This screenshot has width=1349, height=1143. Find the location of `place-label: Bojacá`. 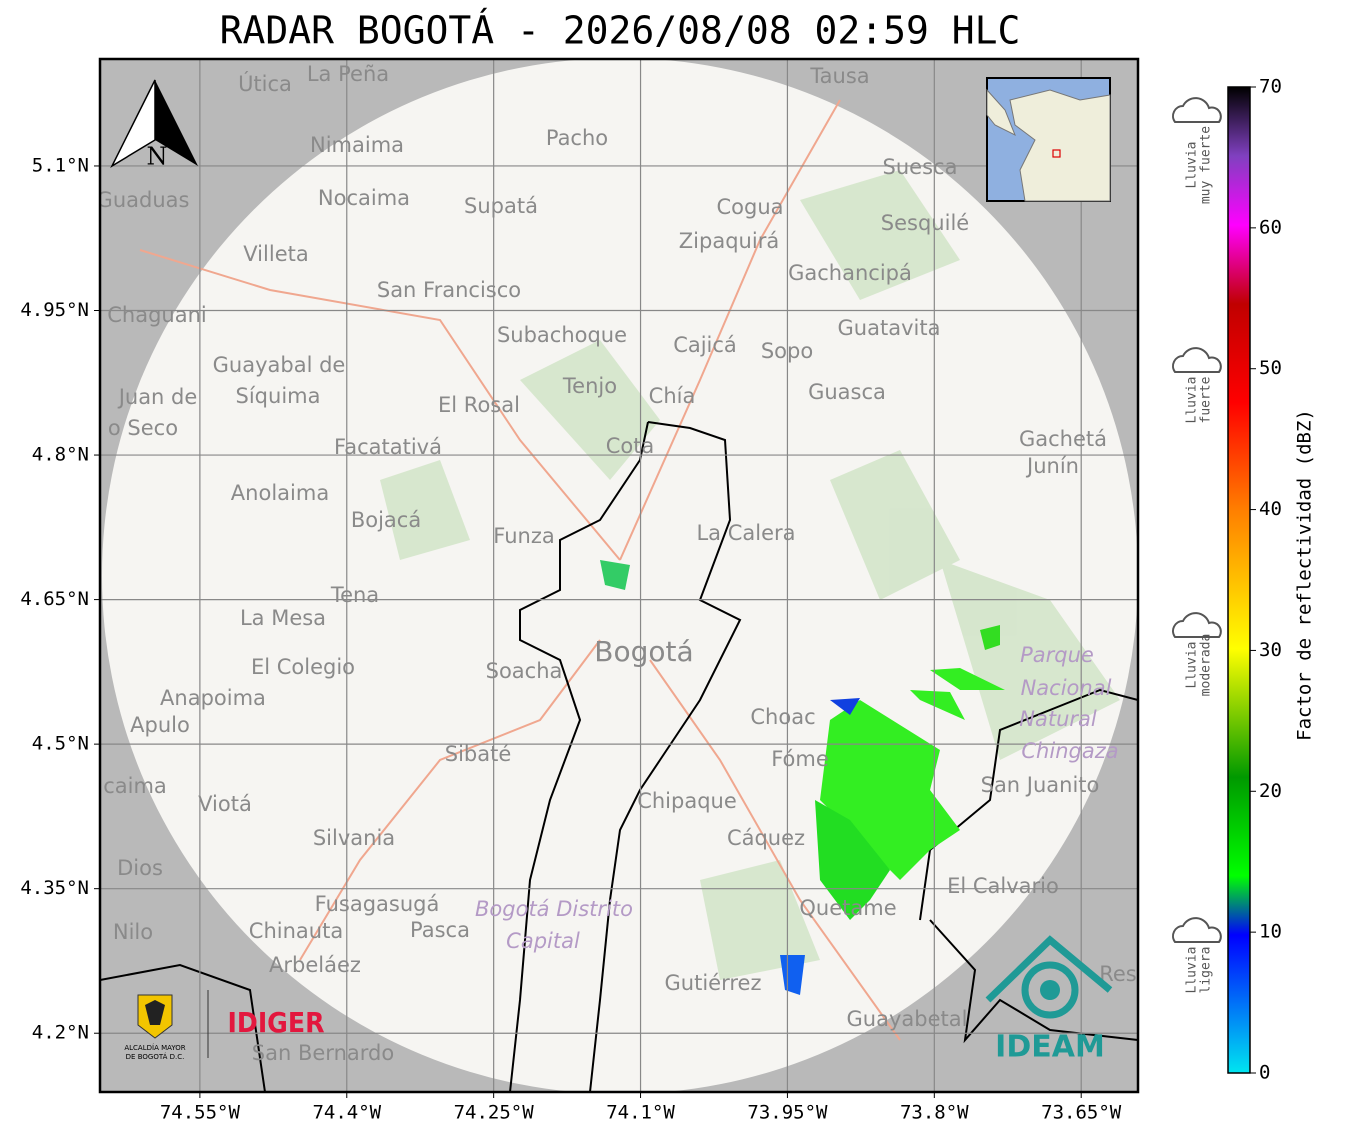

place-label: Bojacá is located at coordinates (386, 520).